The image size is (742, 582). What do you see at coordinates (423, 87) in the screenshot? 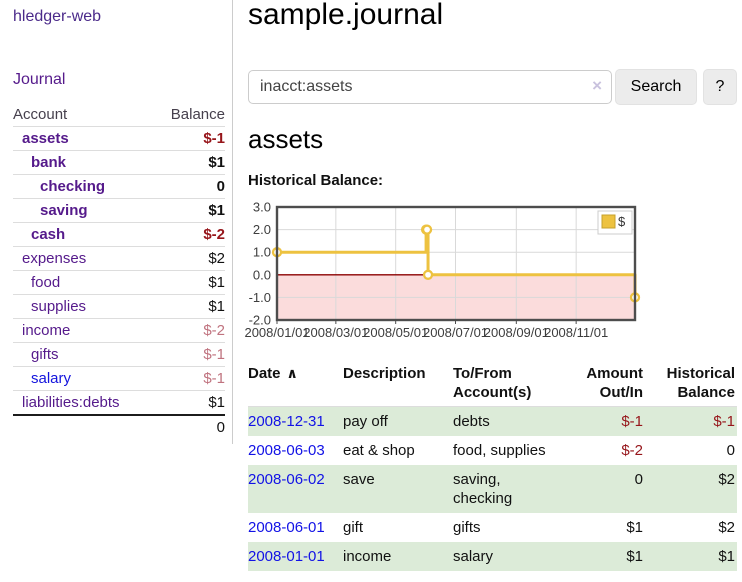
I see `search-input` at bounding box center [423, 87].